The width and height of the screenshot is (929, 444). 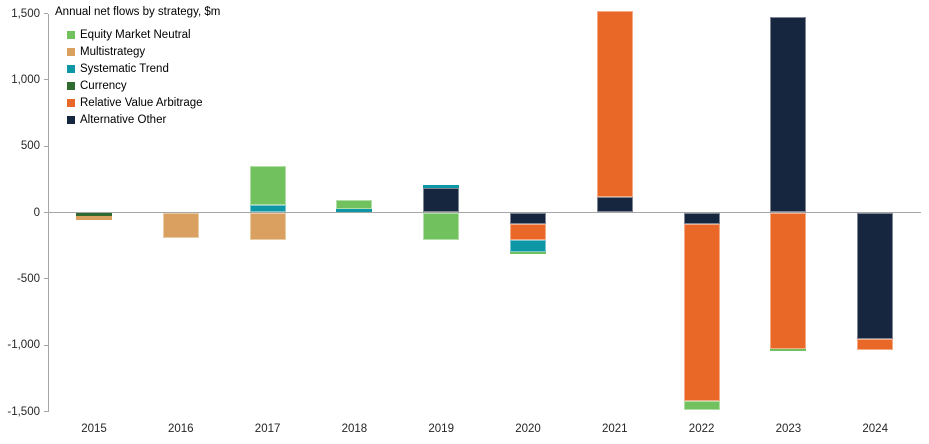 I want to click on legend-label: Systematic Trend, so click(x=124, y=68).